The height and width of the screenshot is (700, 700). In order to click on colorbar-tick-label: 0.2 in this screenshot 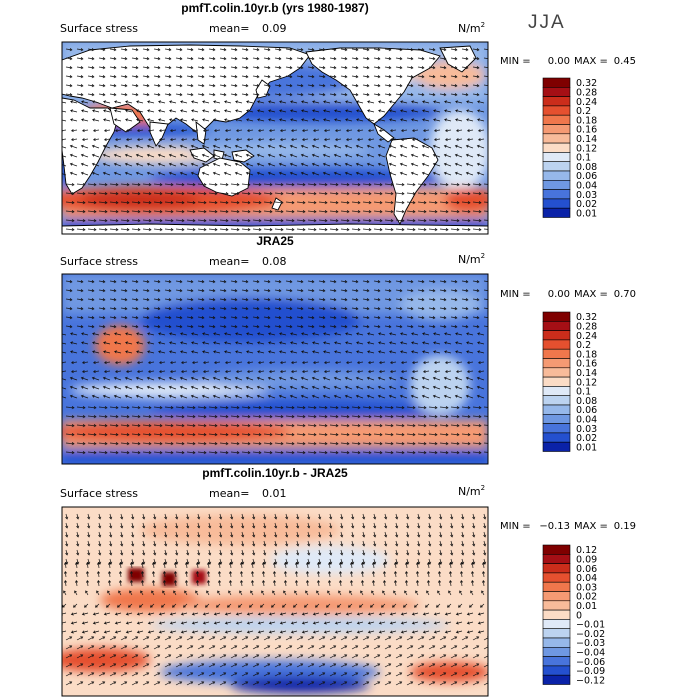, I will do `click(583, 345)`.